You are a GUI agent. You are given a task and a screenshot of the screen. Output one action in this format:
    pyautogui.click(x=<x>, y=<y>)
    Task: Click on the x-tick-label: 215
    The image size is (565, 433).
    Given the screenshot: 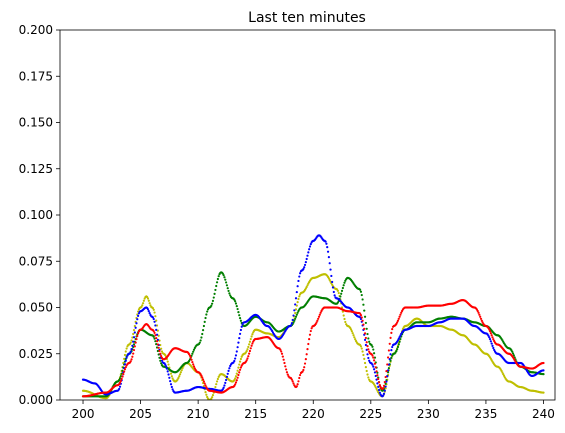 What is the action you would take?
    pyautogui.click(x=255, y=414)
    